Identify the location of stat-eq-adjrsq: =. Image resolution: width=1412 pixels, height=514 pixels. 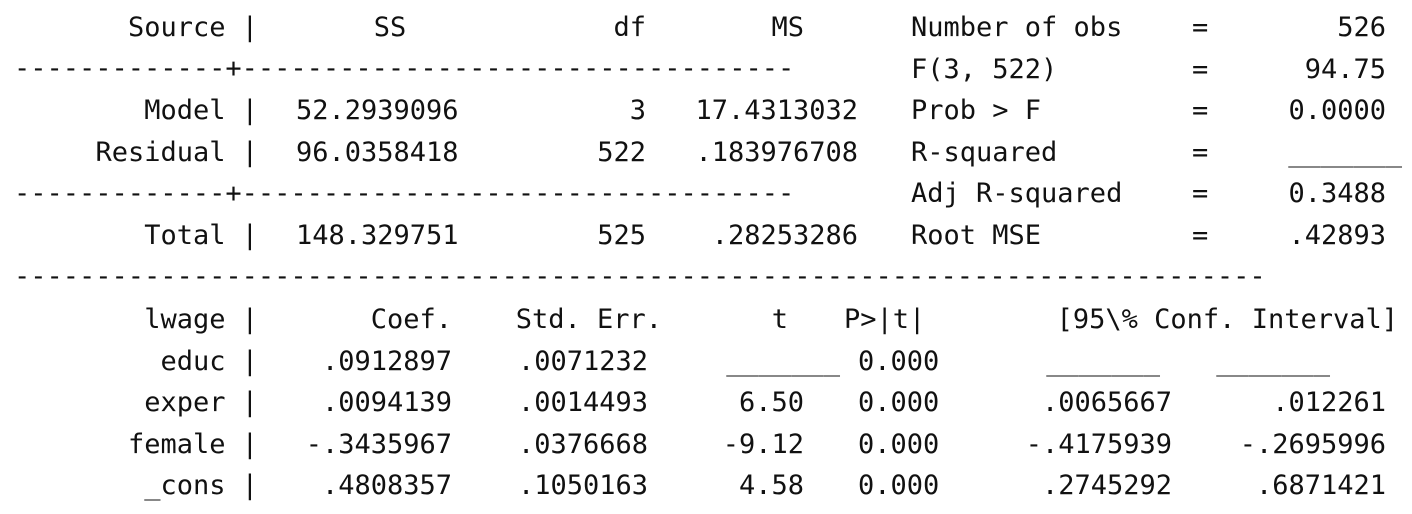
(1200, 193).